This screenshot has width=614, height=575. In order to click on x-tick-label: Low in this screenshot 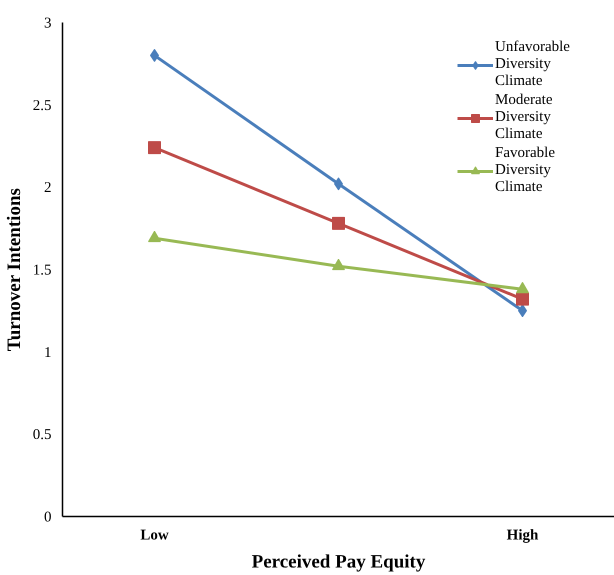, I will do `click(154, 536)`.